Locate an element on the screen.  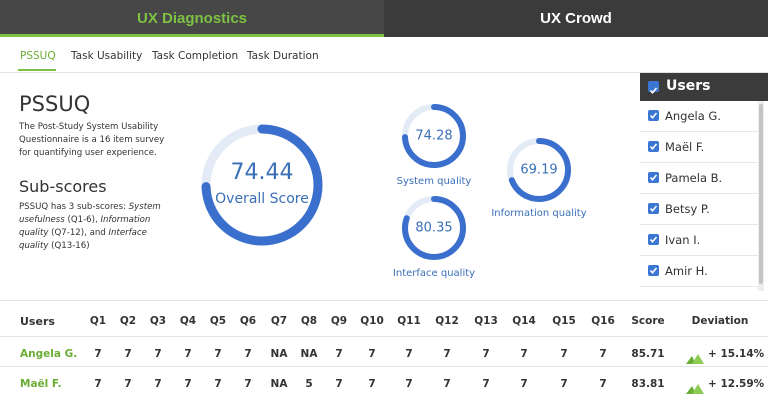
user-name: Ivan I. is located at coordinates (683, 240).